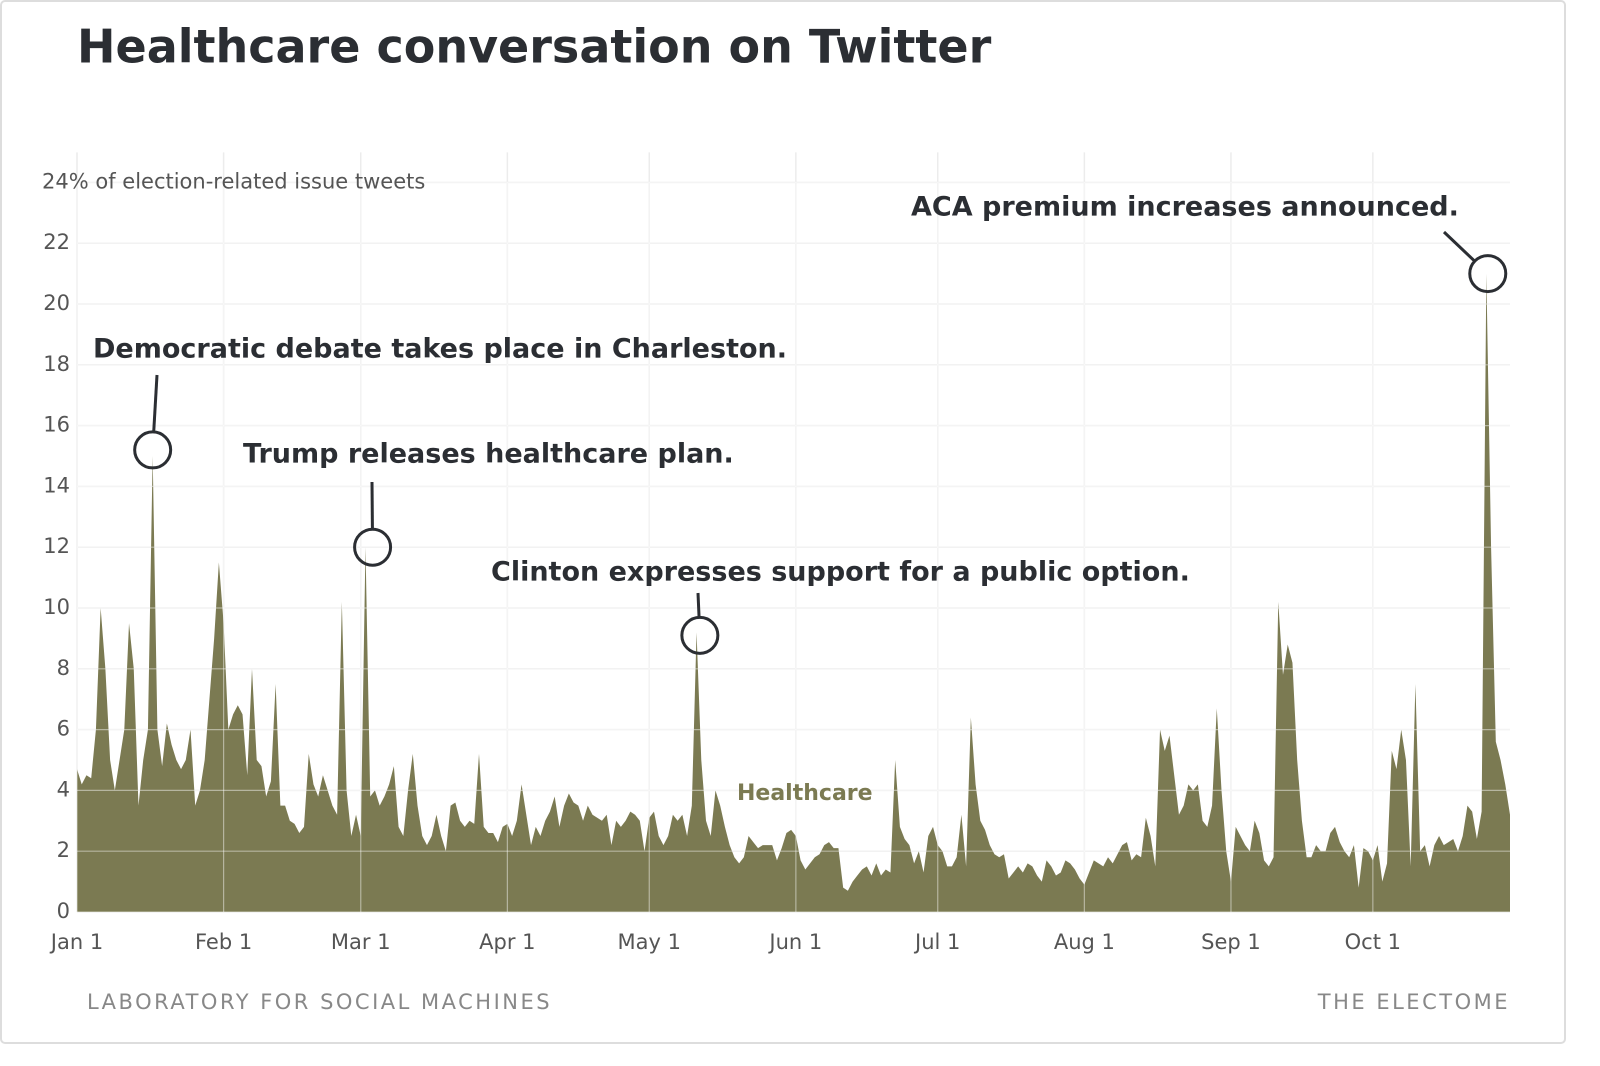 The width and height of the screenshot is (1600, 1066). I want to click on y-tick-label: 12, so click(56, 546).